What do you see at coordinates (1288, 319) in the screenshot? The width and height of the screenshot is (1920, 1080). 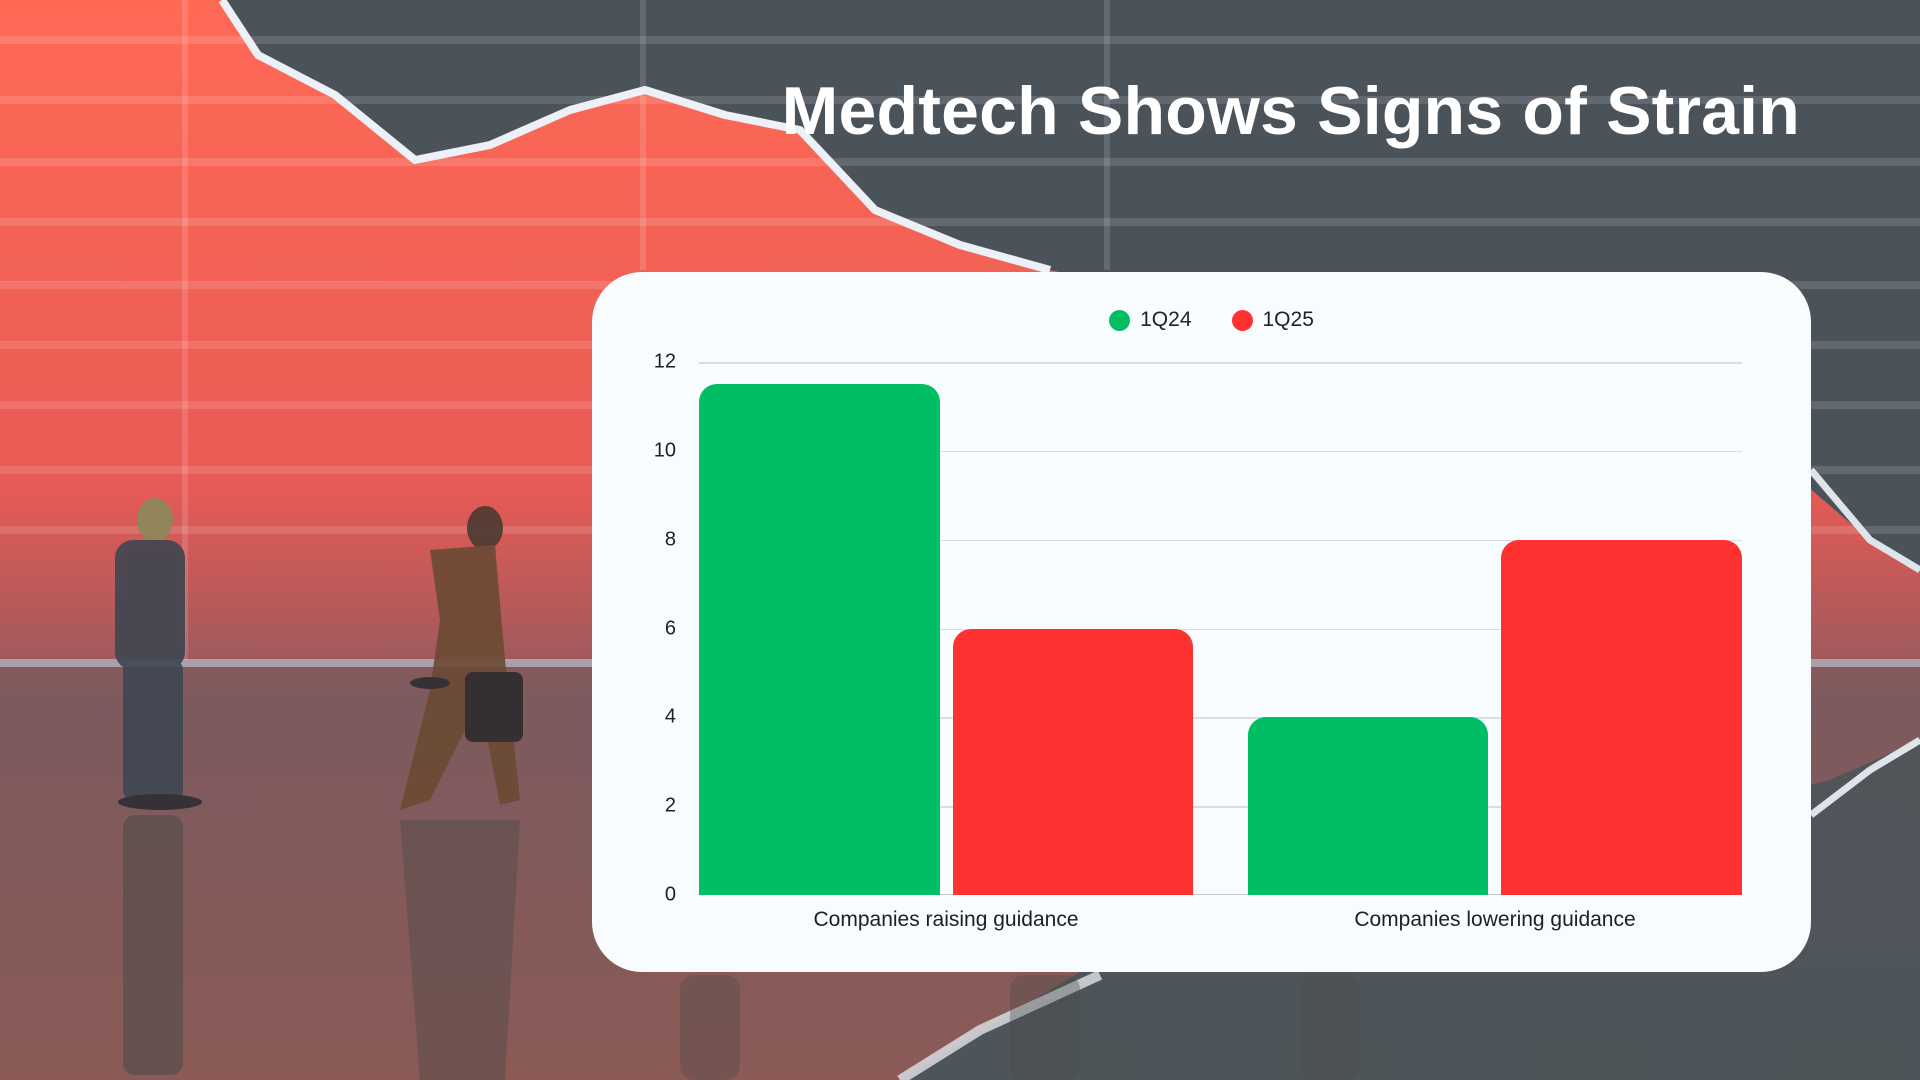 I see `legend-label: 1Q25` at bounding box center [1288, 319].